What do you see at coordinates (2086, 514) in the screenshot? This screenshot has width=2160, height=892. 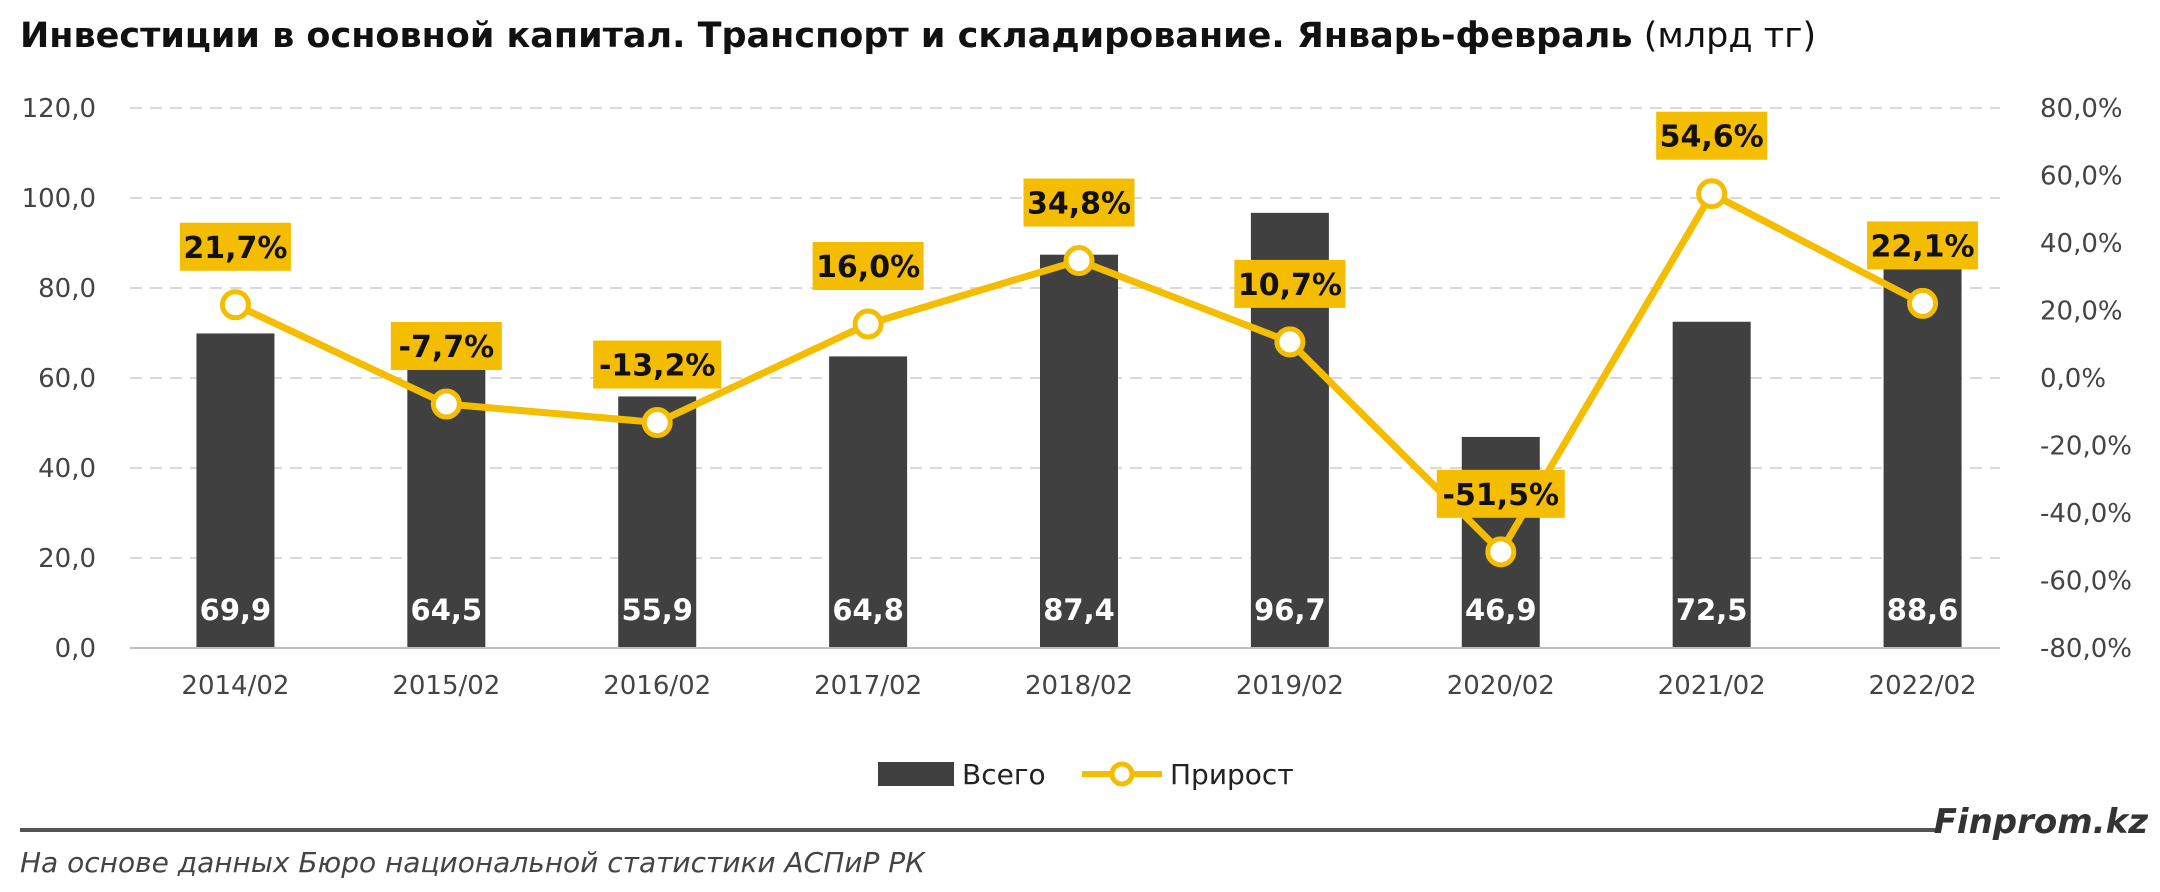 I see `right-tick-label: -40,0%` at bounding box center [2086, 514].